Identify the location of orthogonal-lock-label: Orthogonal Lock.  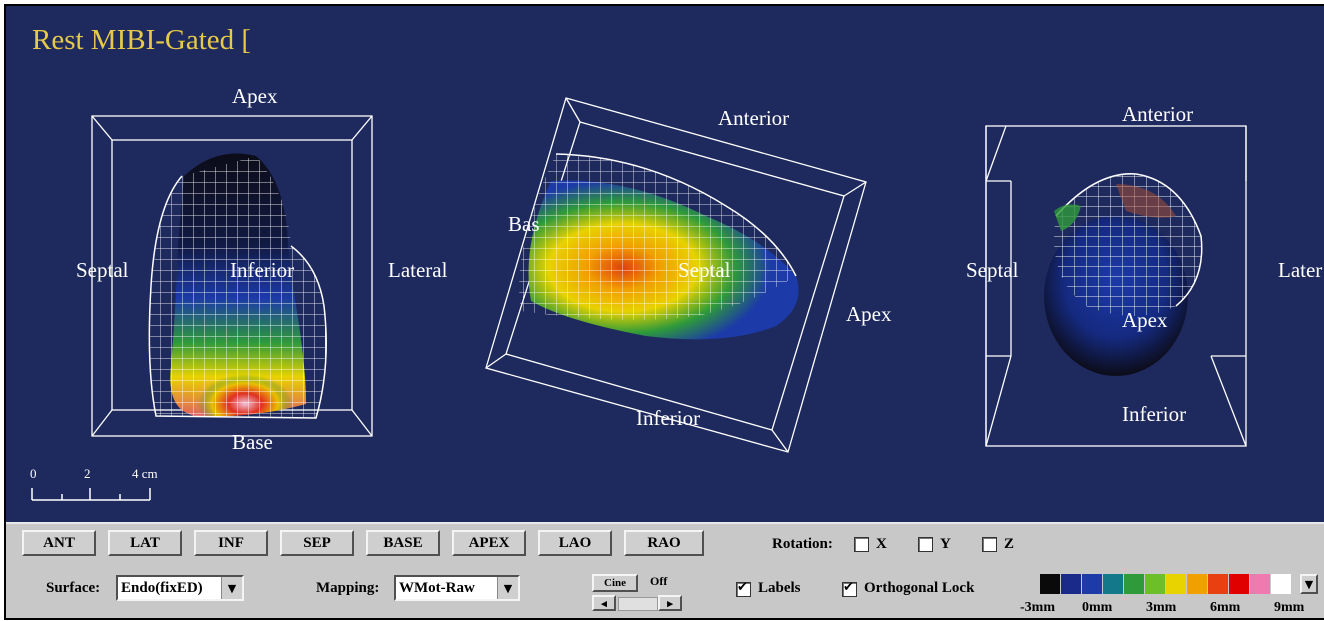
(919, 588).